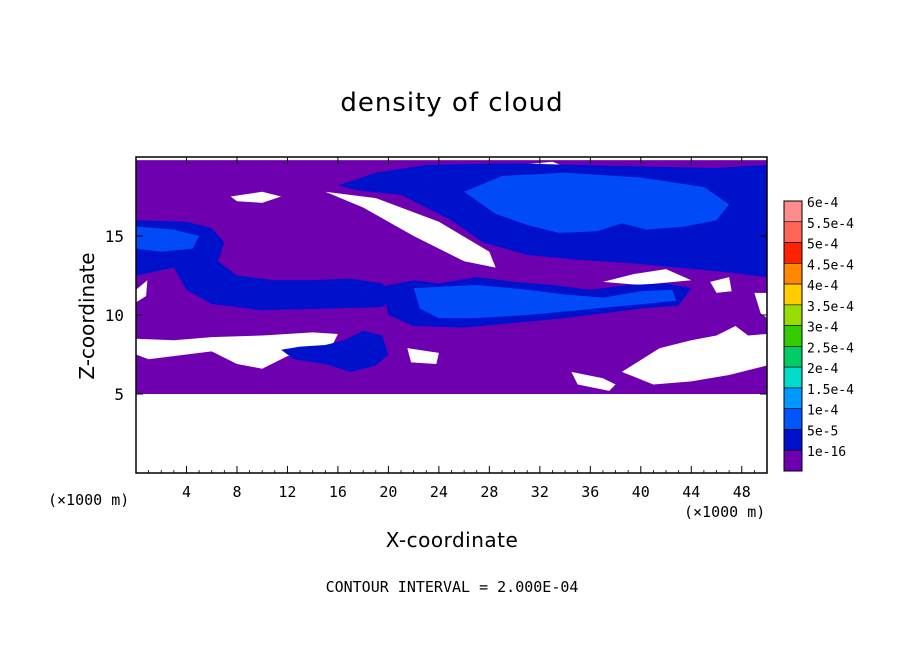  I want to click on x-tick-label: 48, so click(742, 492).